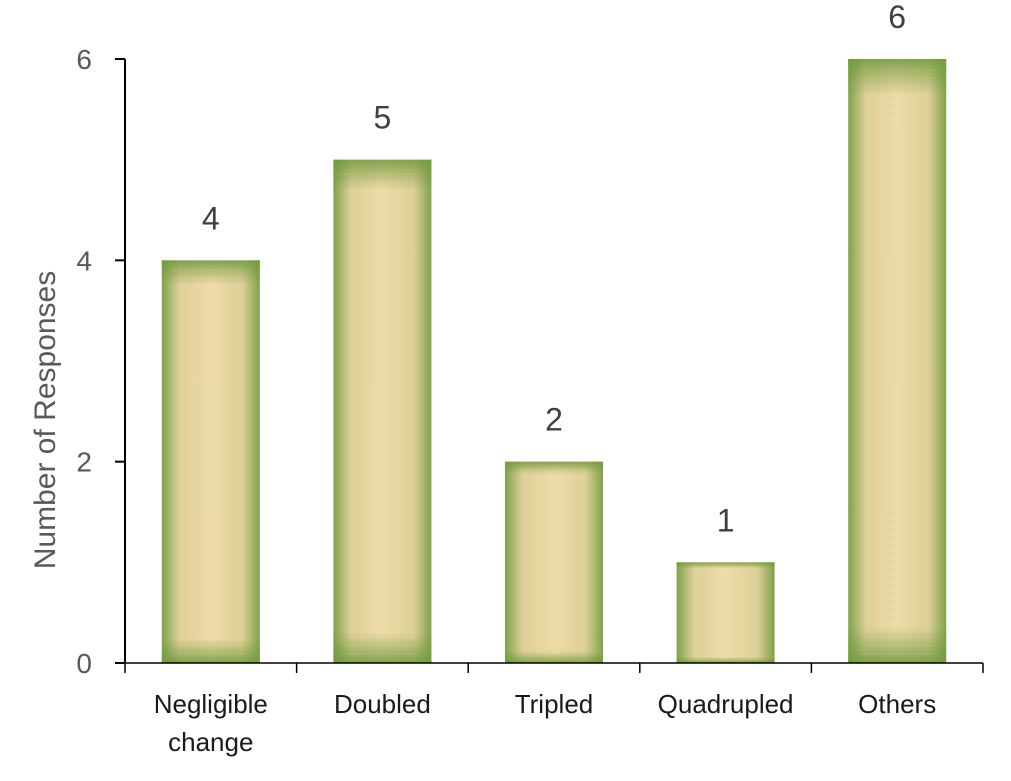  I want to click on category-label: Quadrupled, so click(726, 704).